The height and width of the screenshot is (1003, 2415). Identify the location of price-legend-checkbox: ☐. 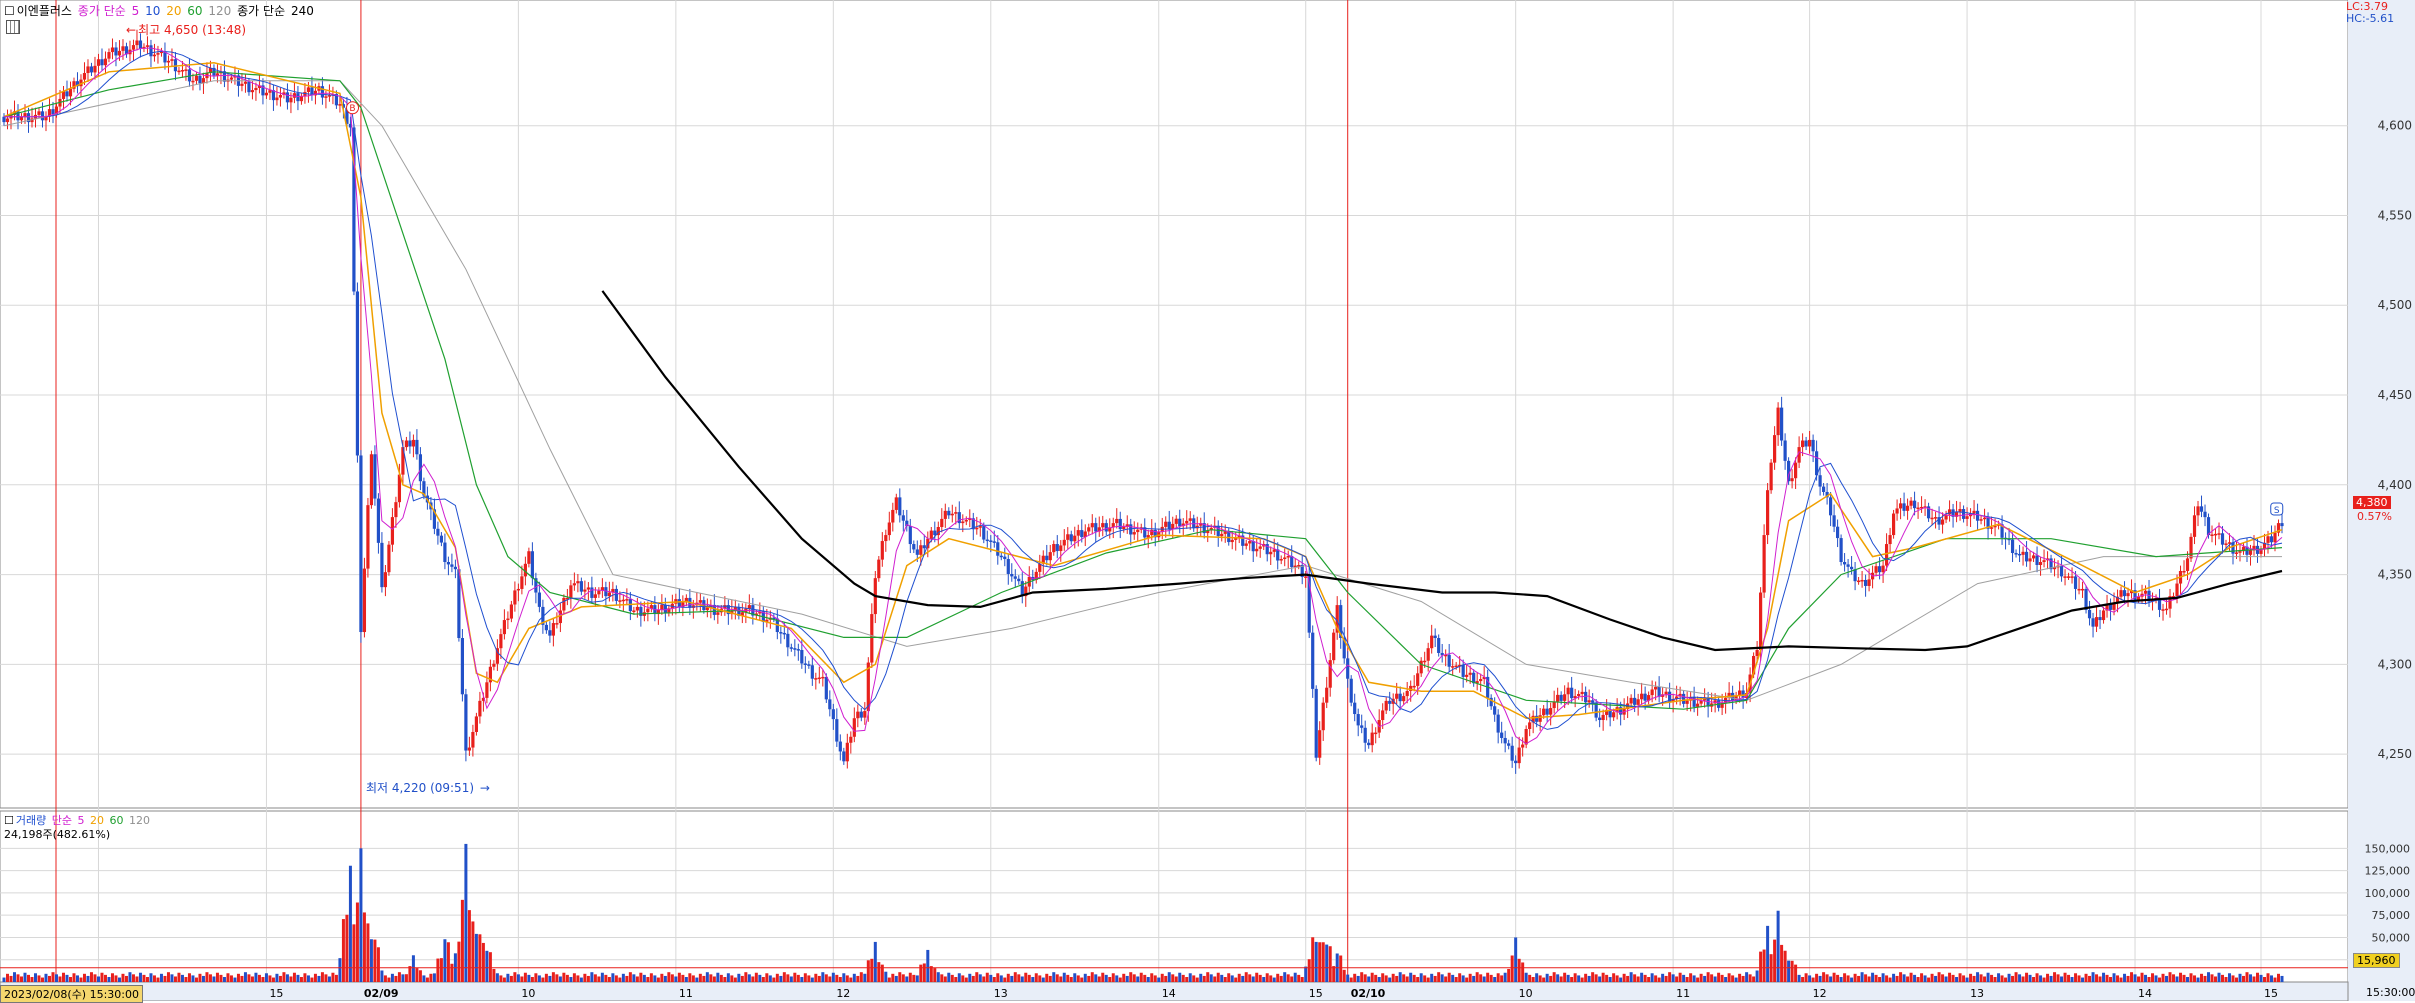
(9, 11).